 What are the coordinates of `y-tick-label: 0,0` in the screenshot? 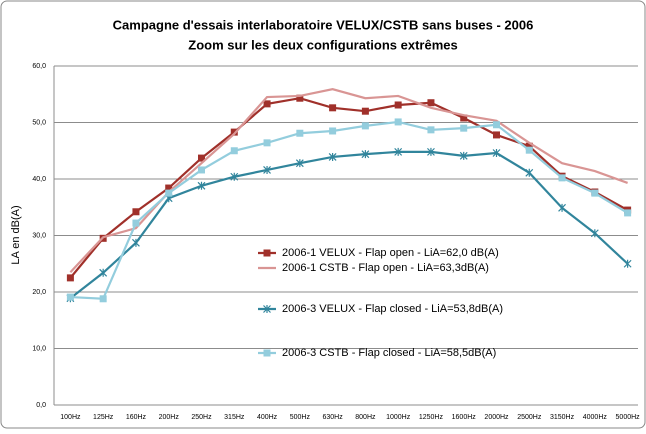 It's located at (41, 405).